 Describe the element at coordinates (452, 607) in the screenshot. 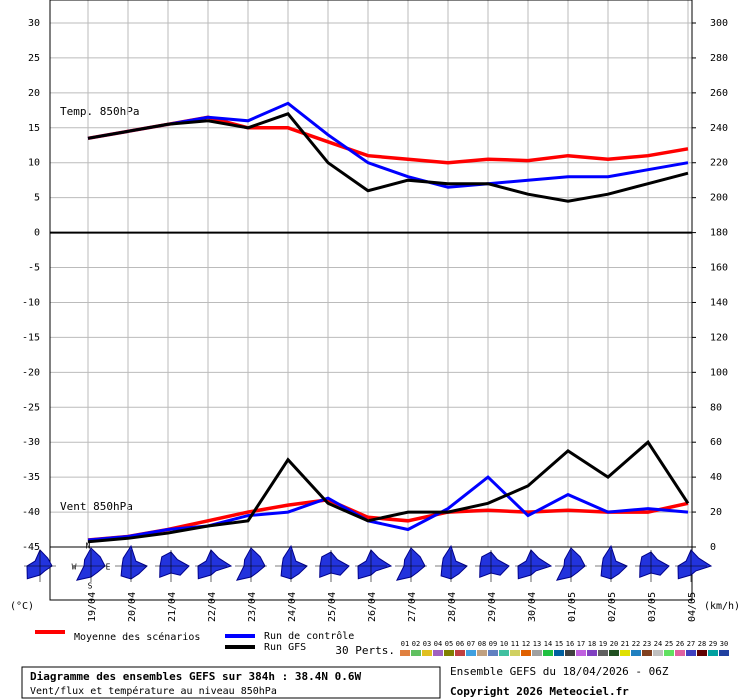

I see `x-tick-label: 28/04` at that location.